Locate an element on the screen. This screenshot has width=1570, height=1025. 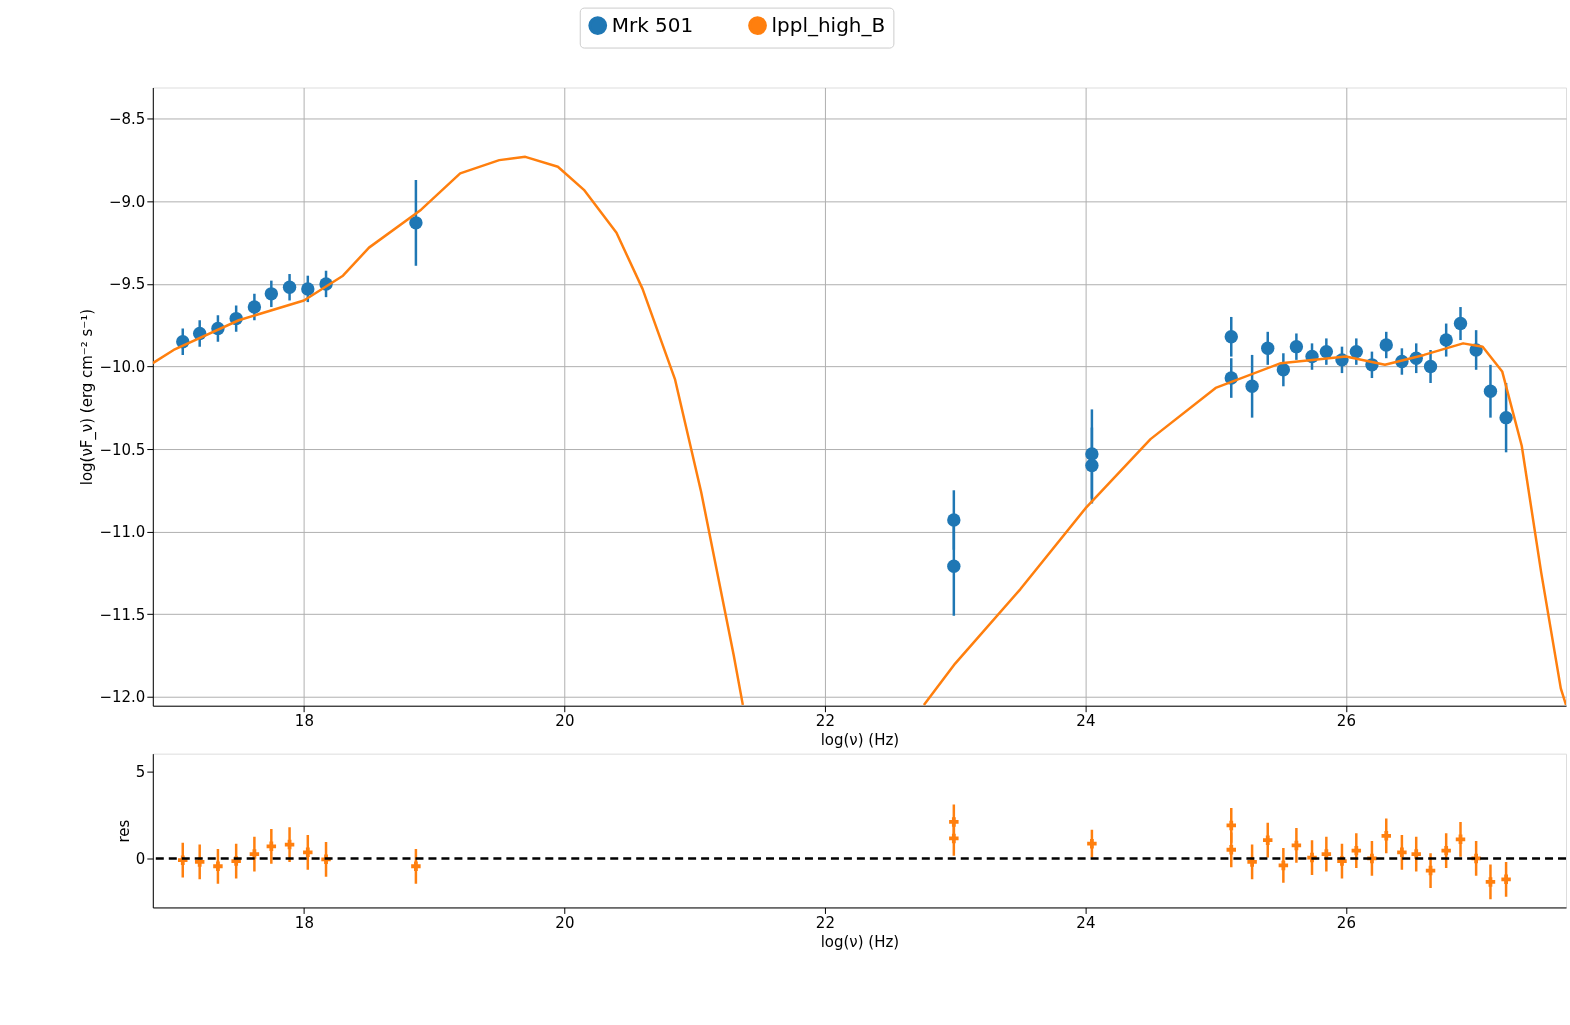
y-axis-title: log(νF_ν) (erg cm⁻² s⁻¹) is located at coordinates (88, 397).